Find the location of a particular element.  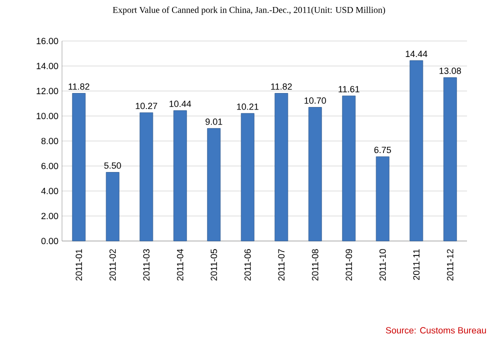

data-label: 10.27 is located at coordinates (147, 106).